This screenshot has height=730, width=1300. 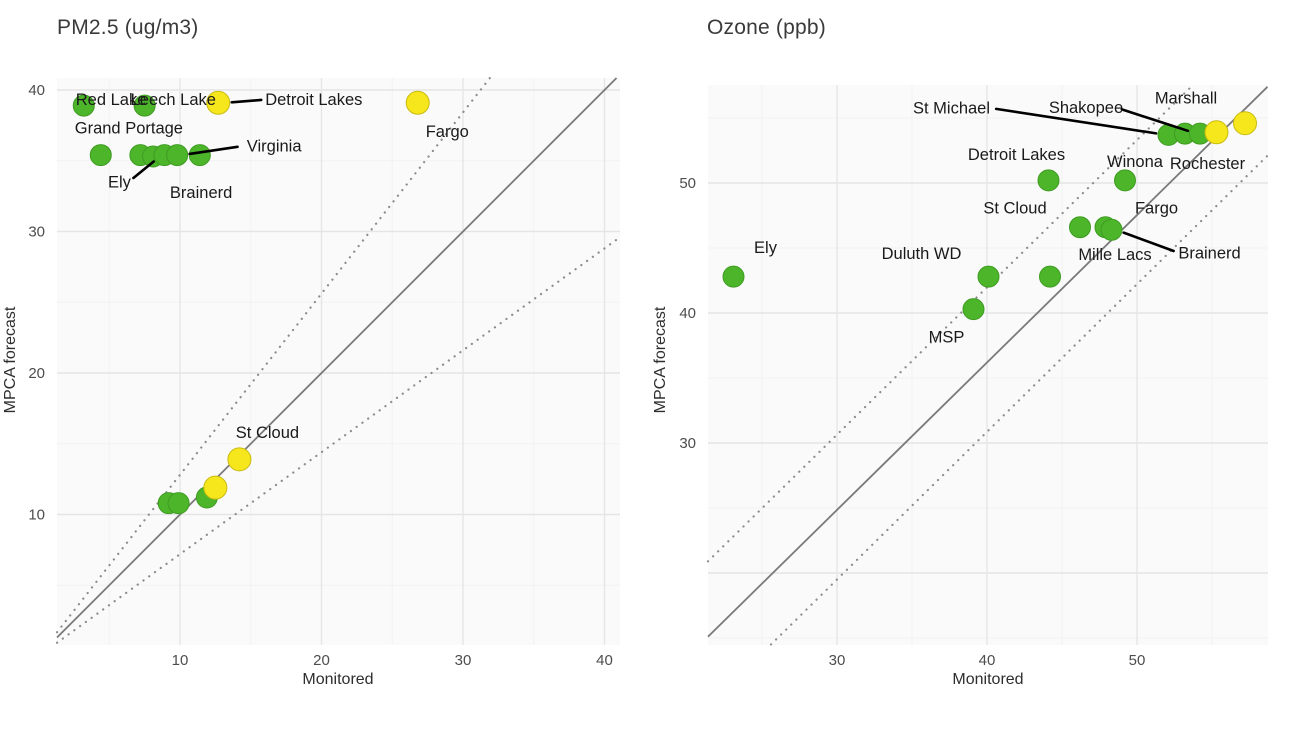 I want to click on x-tick-label: 20, so click(x=321, y=660).